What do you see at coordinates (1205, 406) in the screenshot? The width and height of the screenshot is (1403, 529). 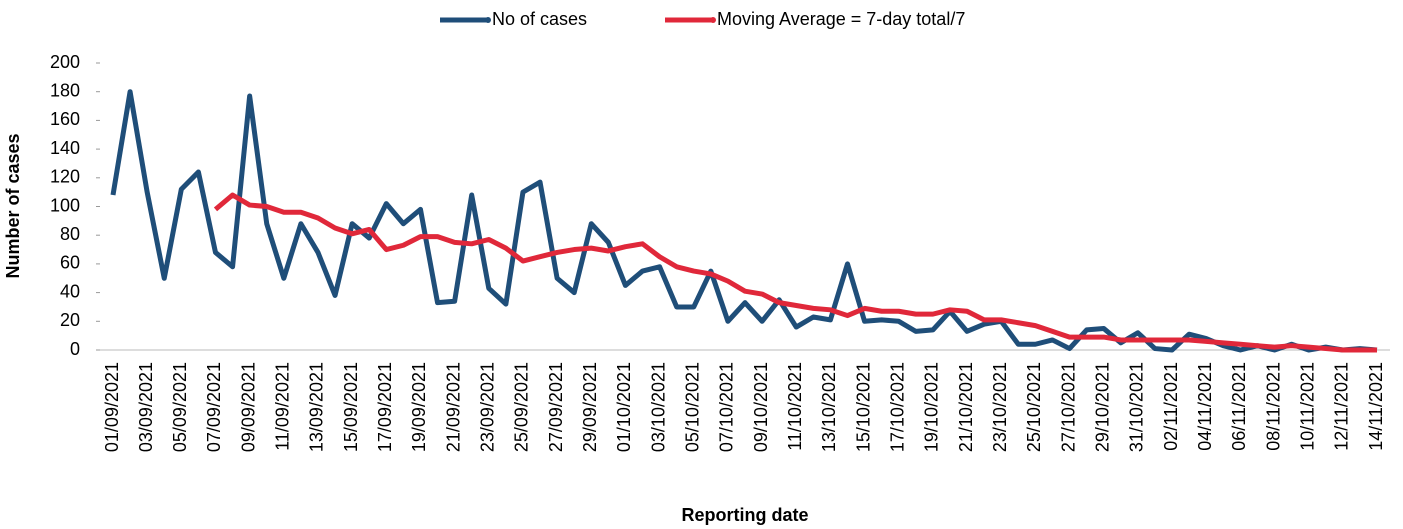 I see `x-tick-label: 04/11/2021` at bounding box center [1205, 406].